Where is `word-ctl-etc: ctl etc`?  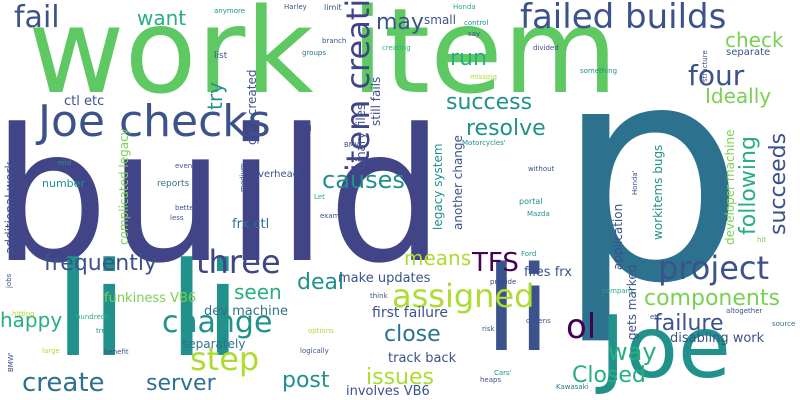
word-ctl-etc: ctl etc is located at coordinates (84, 101).